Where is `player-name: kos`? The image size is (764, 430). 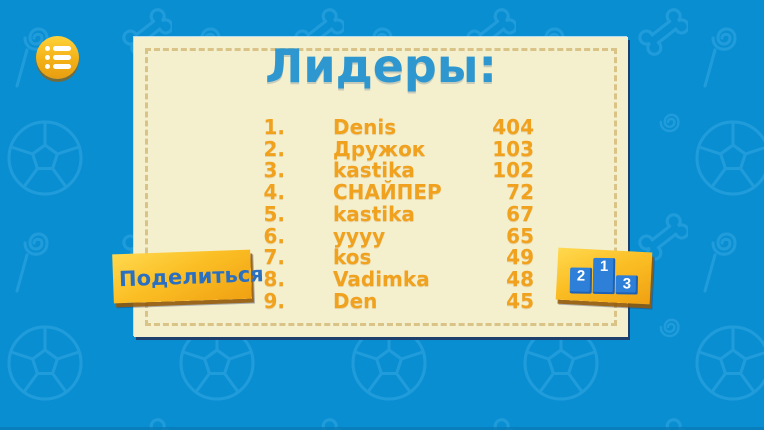 player-name: kos is located at coordinates (352, 257).